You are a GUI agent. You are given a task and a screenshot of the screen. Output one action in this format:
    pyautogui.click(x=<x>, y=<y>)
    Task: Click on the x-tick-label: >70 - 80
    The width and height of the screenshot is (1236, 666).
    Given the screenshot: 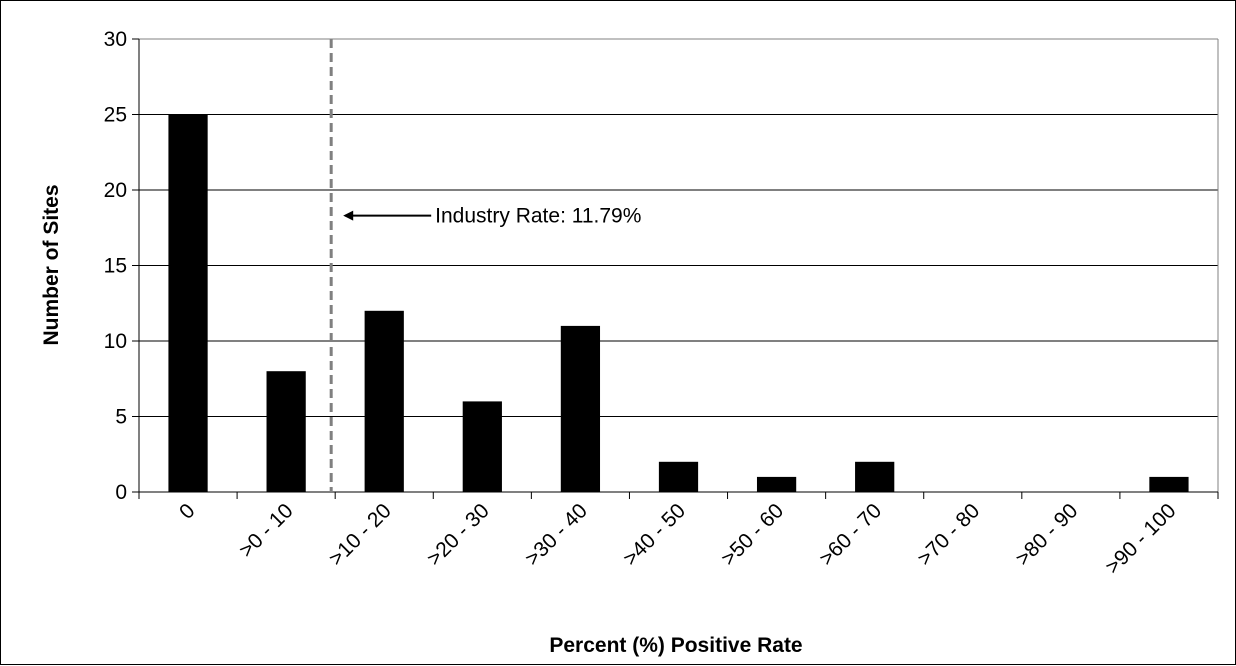 What is the action you would take?
    pyautogui.click(x=948, y=534)
    